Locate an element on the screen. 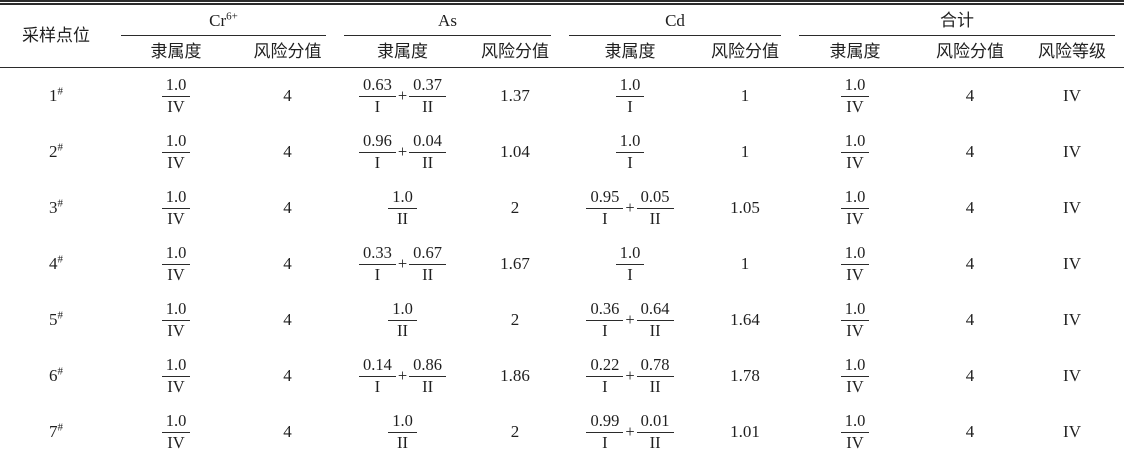  membership-cell: 0.14 I +0.86 II is located at coordinates (402, 376).